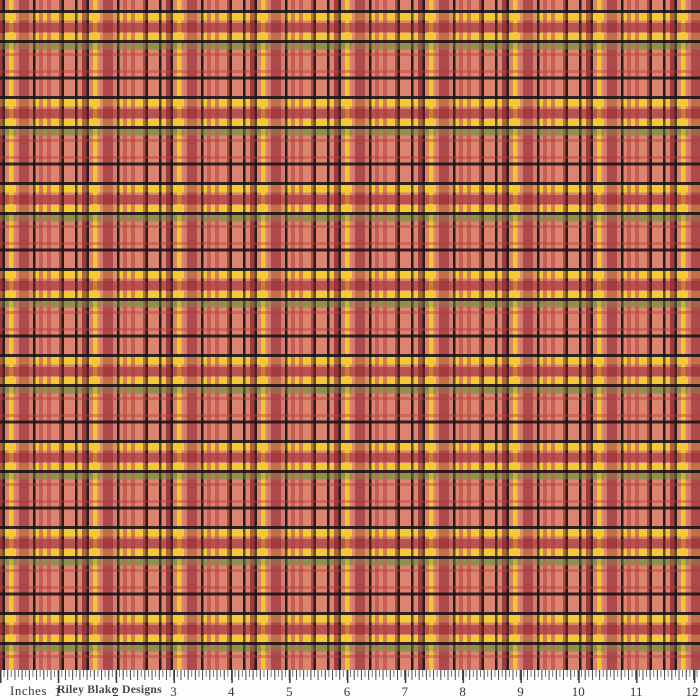  What do you see at coordinates (115, 691) in the screenshot?
I see `ruler-number-2: 2` at bounding box center [115, 691].